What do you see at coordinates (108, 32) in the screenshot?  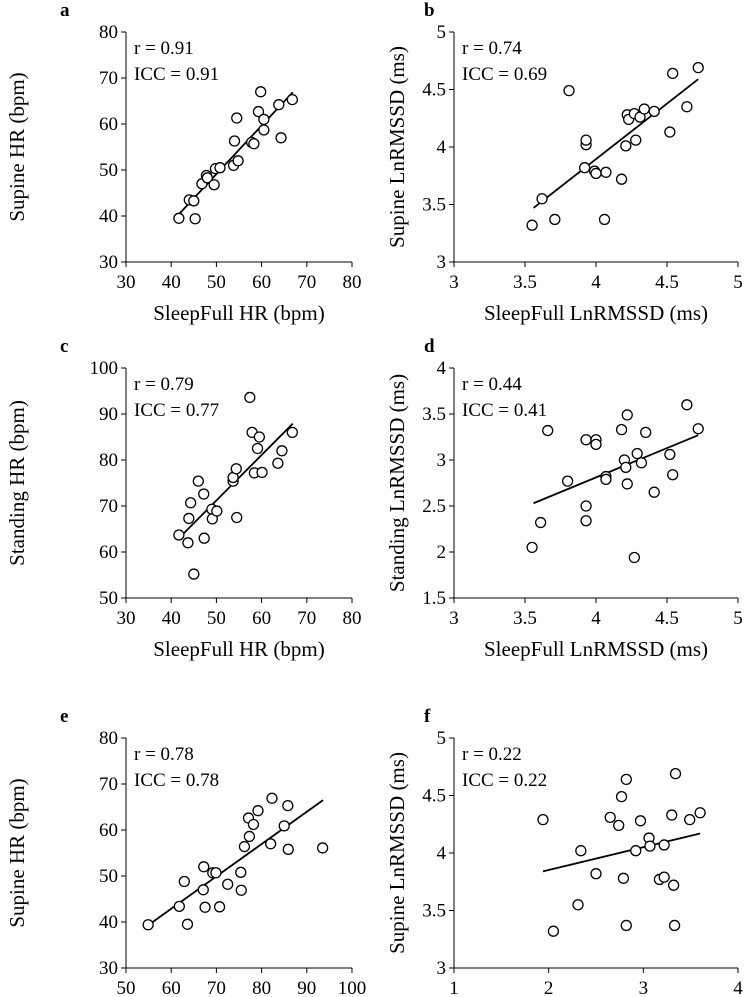 I see `y-tick-label: 80` at bounding box center [108, 32].